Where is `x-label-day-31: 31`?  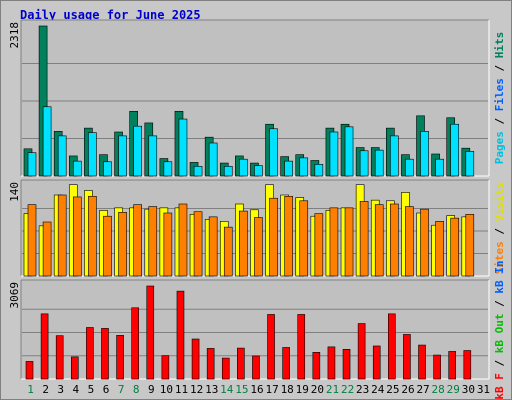 x-label-day-31: 31 is located at coordinates (483, 389).